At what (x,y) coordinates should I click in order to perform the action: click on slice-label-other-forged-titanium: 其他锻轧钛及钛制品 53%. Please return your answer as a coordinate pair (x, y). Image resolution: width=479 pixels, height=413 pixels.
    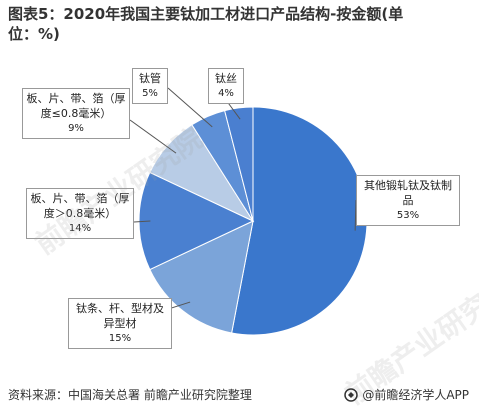
    Looking at the image, I should click on (408, 200).